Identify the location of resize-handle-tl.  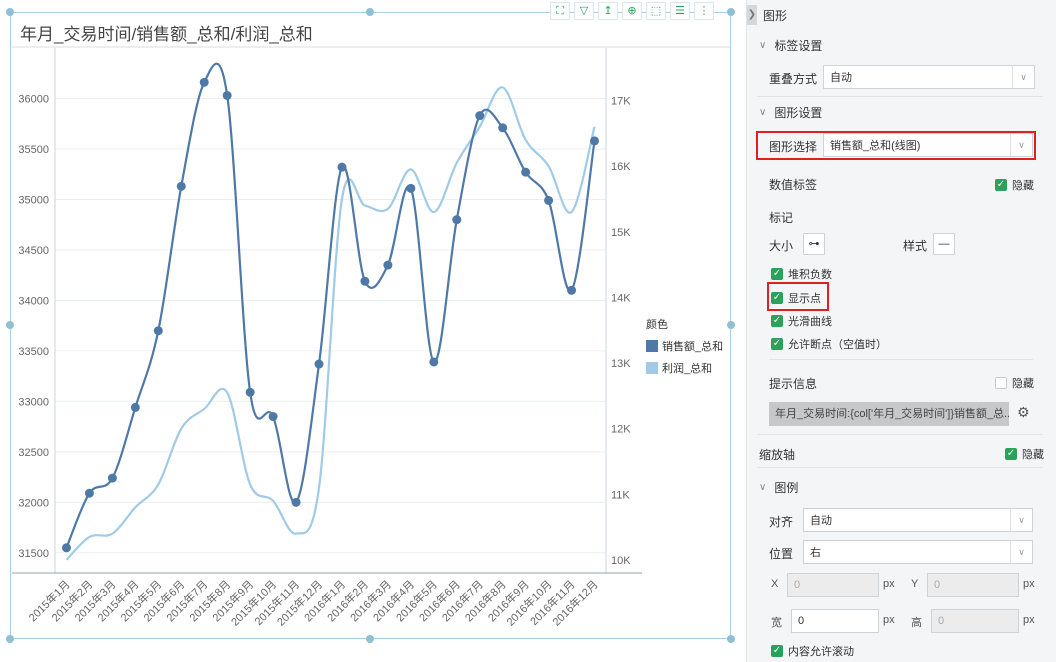
(10, 12).